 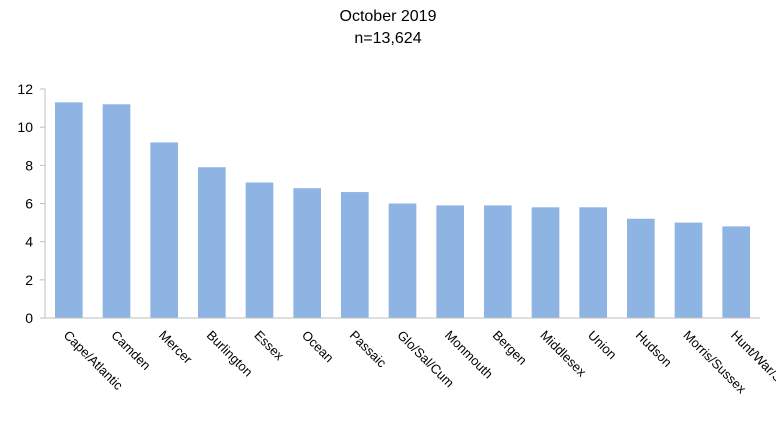 I want to click on x-tick-label: Essex, so click(x=269, y=346).